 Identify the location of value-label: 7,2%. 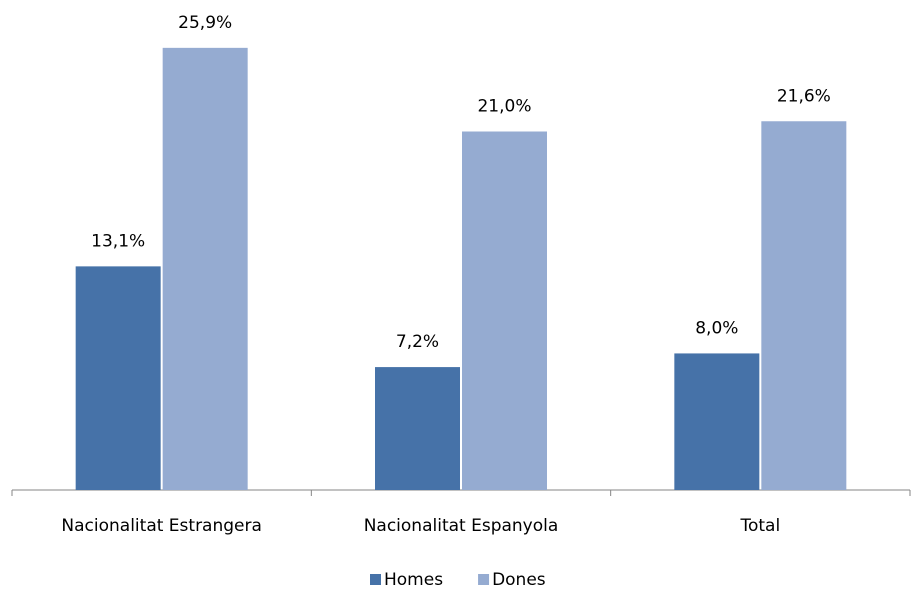
(417, 342).